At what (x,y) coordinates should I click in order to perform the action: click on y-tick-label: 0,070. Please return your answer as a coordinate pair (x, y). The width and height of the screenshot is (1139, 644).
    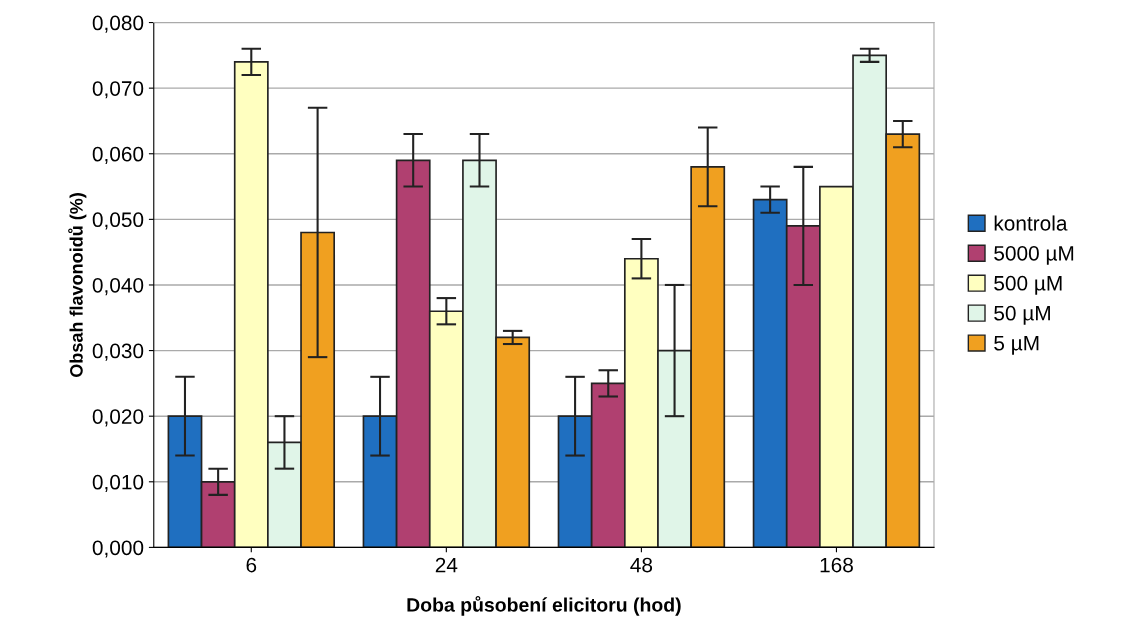
    Looking at the image, I should click on (118, 90).